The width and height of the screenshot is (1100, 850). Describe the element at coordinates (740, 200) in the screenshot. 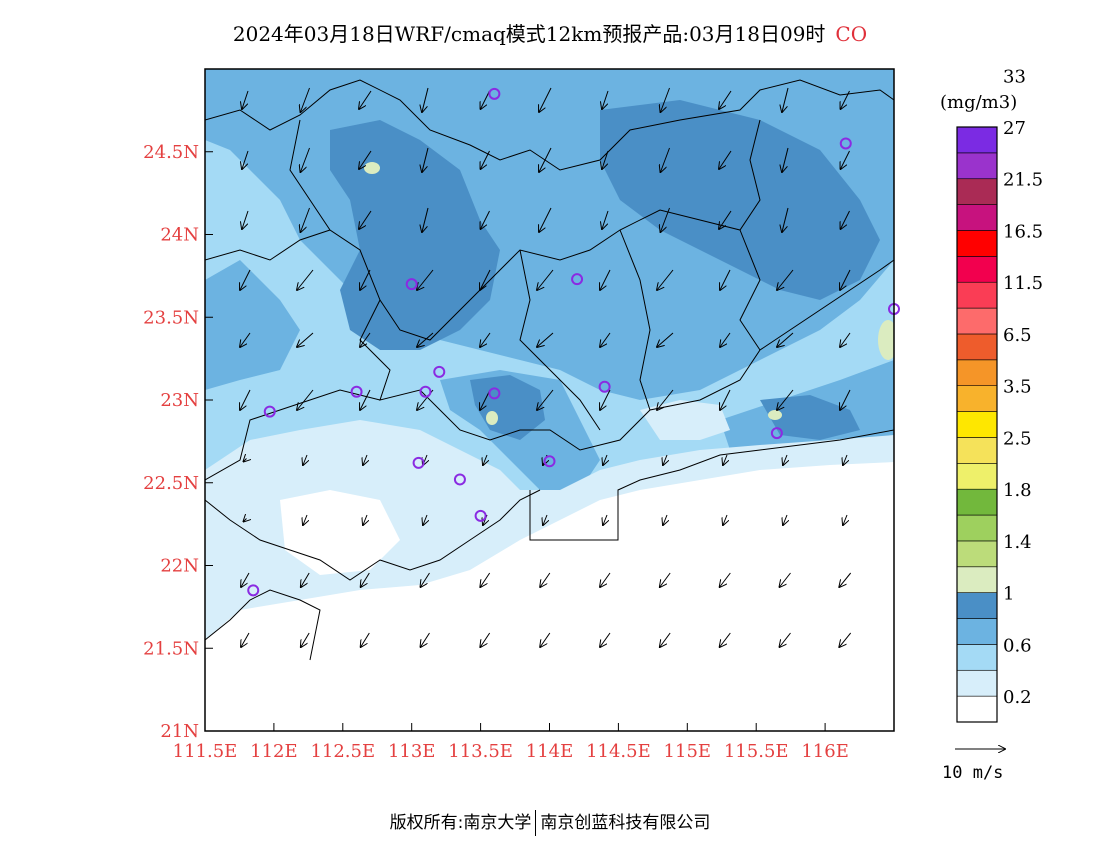

I see `co-contour-high-northeast` at that location.